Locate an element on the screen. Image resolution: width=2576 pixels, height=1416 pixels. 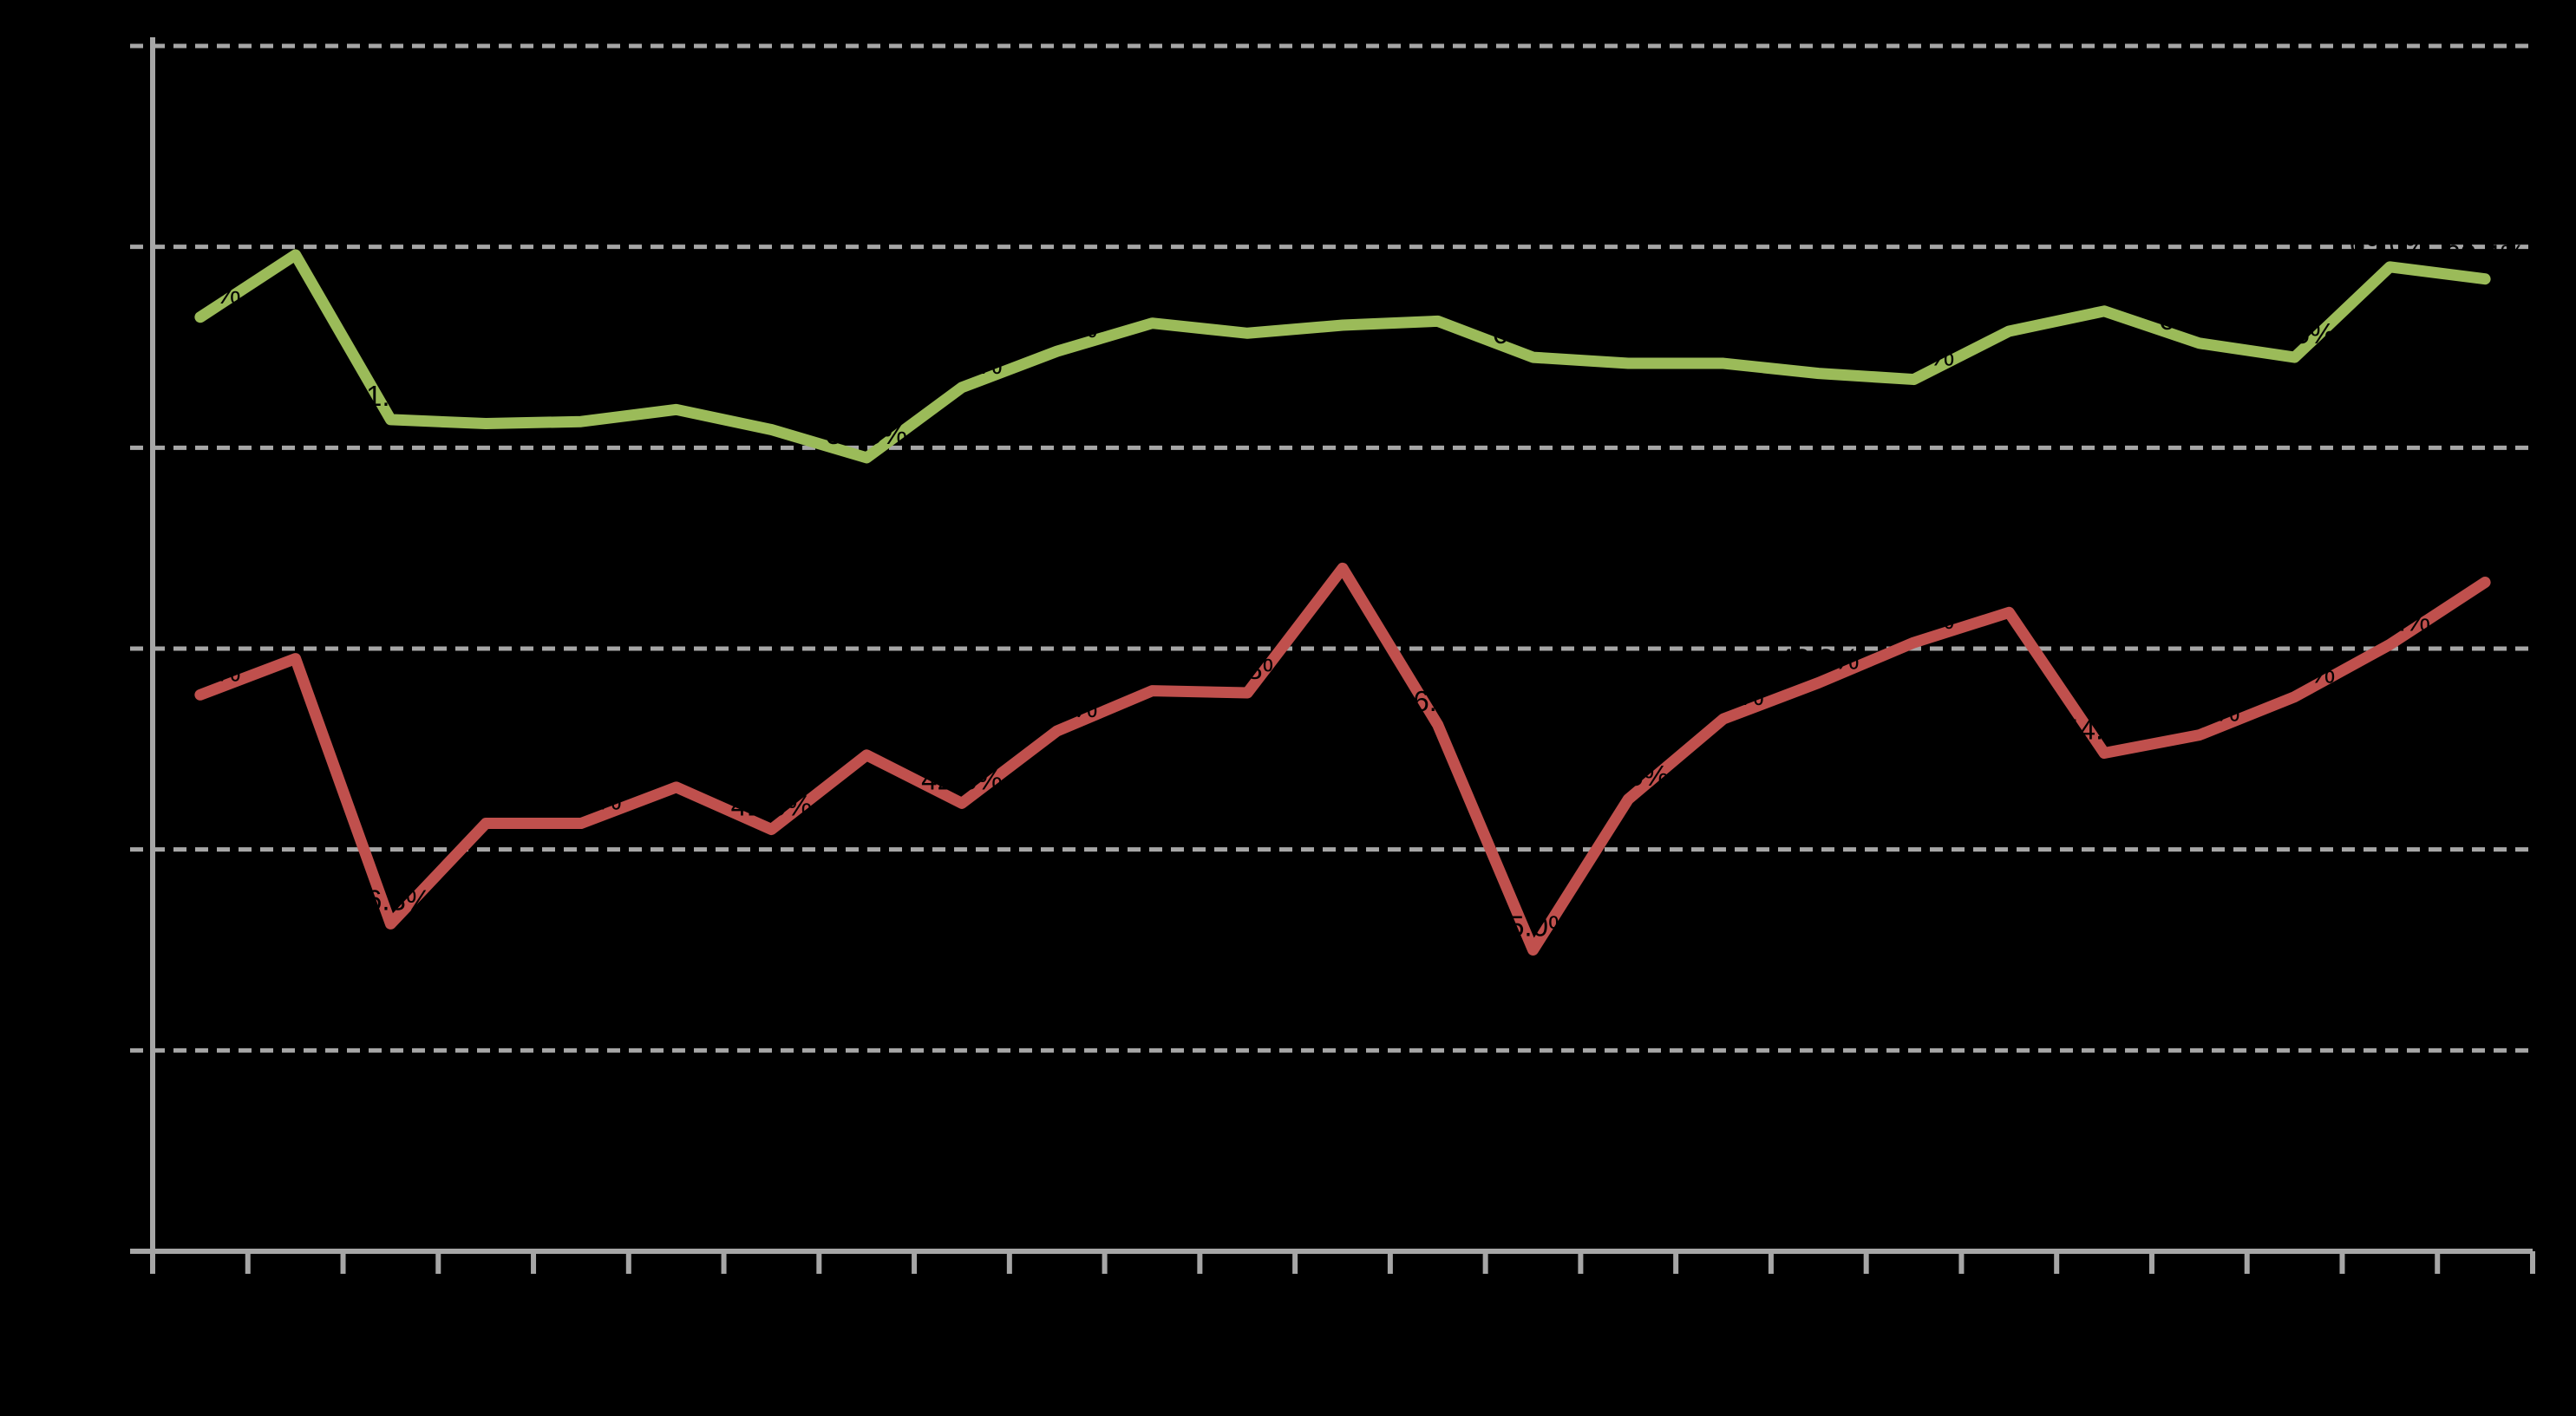
green-series-label: 66.1% is located at coordinates (1342, 301).